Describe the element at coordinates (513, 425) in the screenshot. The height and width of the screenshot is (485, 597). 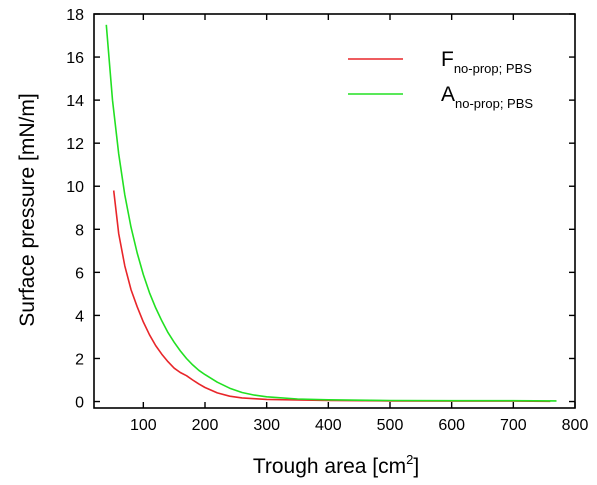
I see `x-tick-label: 700` at that location.